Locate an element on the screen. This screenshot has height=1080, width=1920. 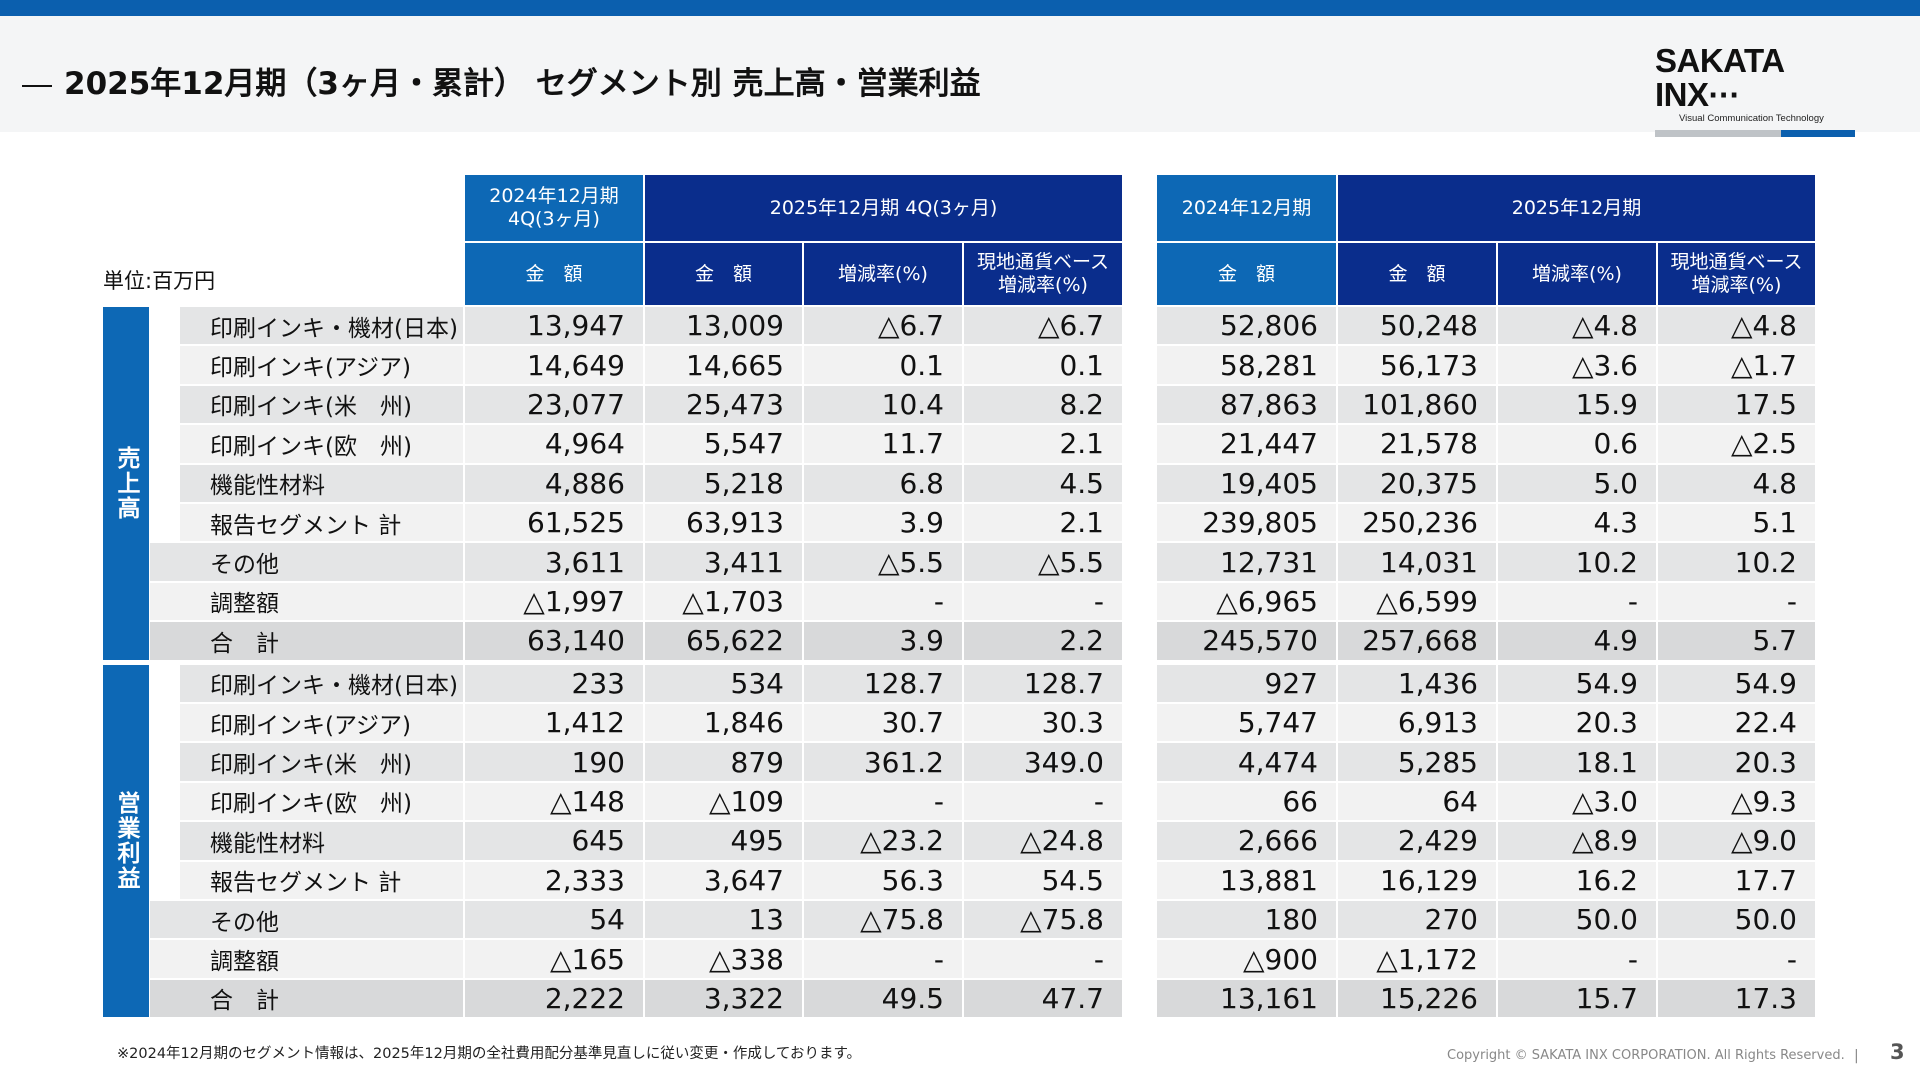
table-cell: 534 is located at coordinates (723, 683).